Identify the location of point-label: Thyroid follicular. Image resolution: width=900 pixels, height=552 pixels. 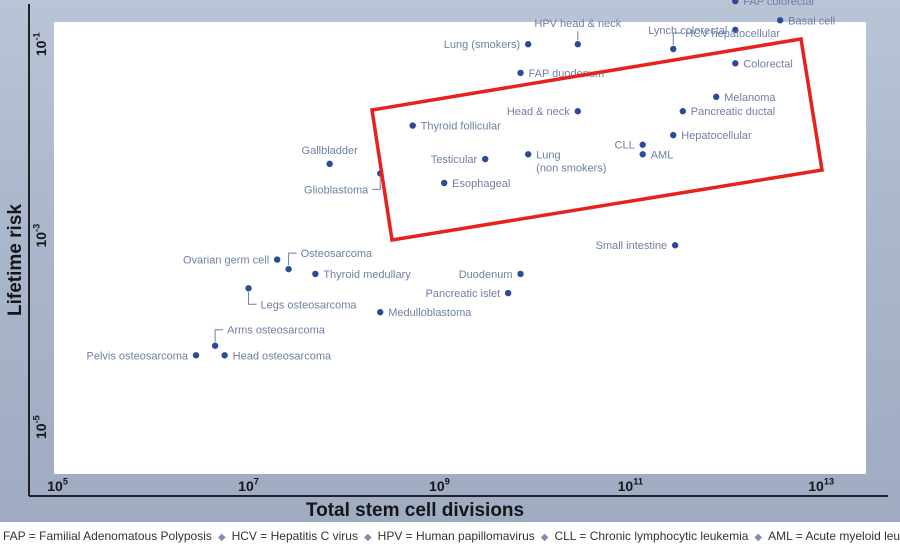
(461, 127).